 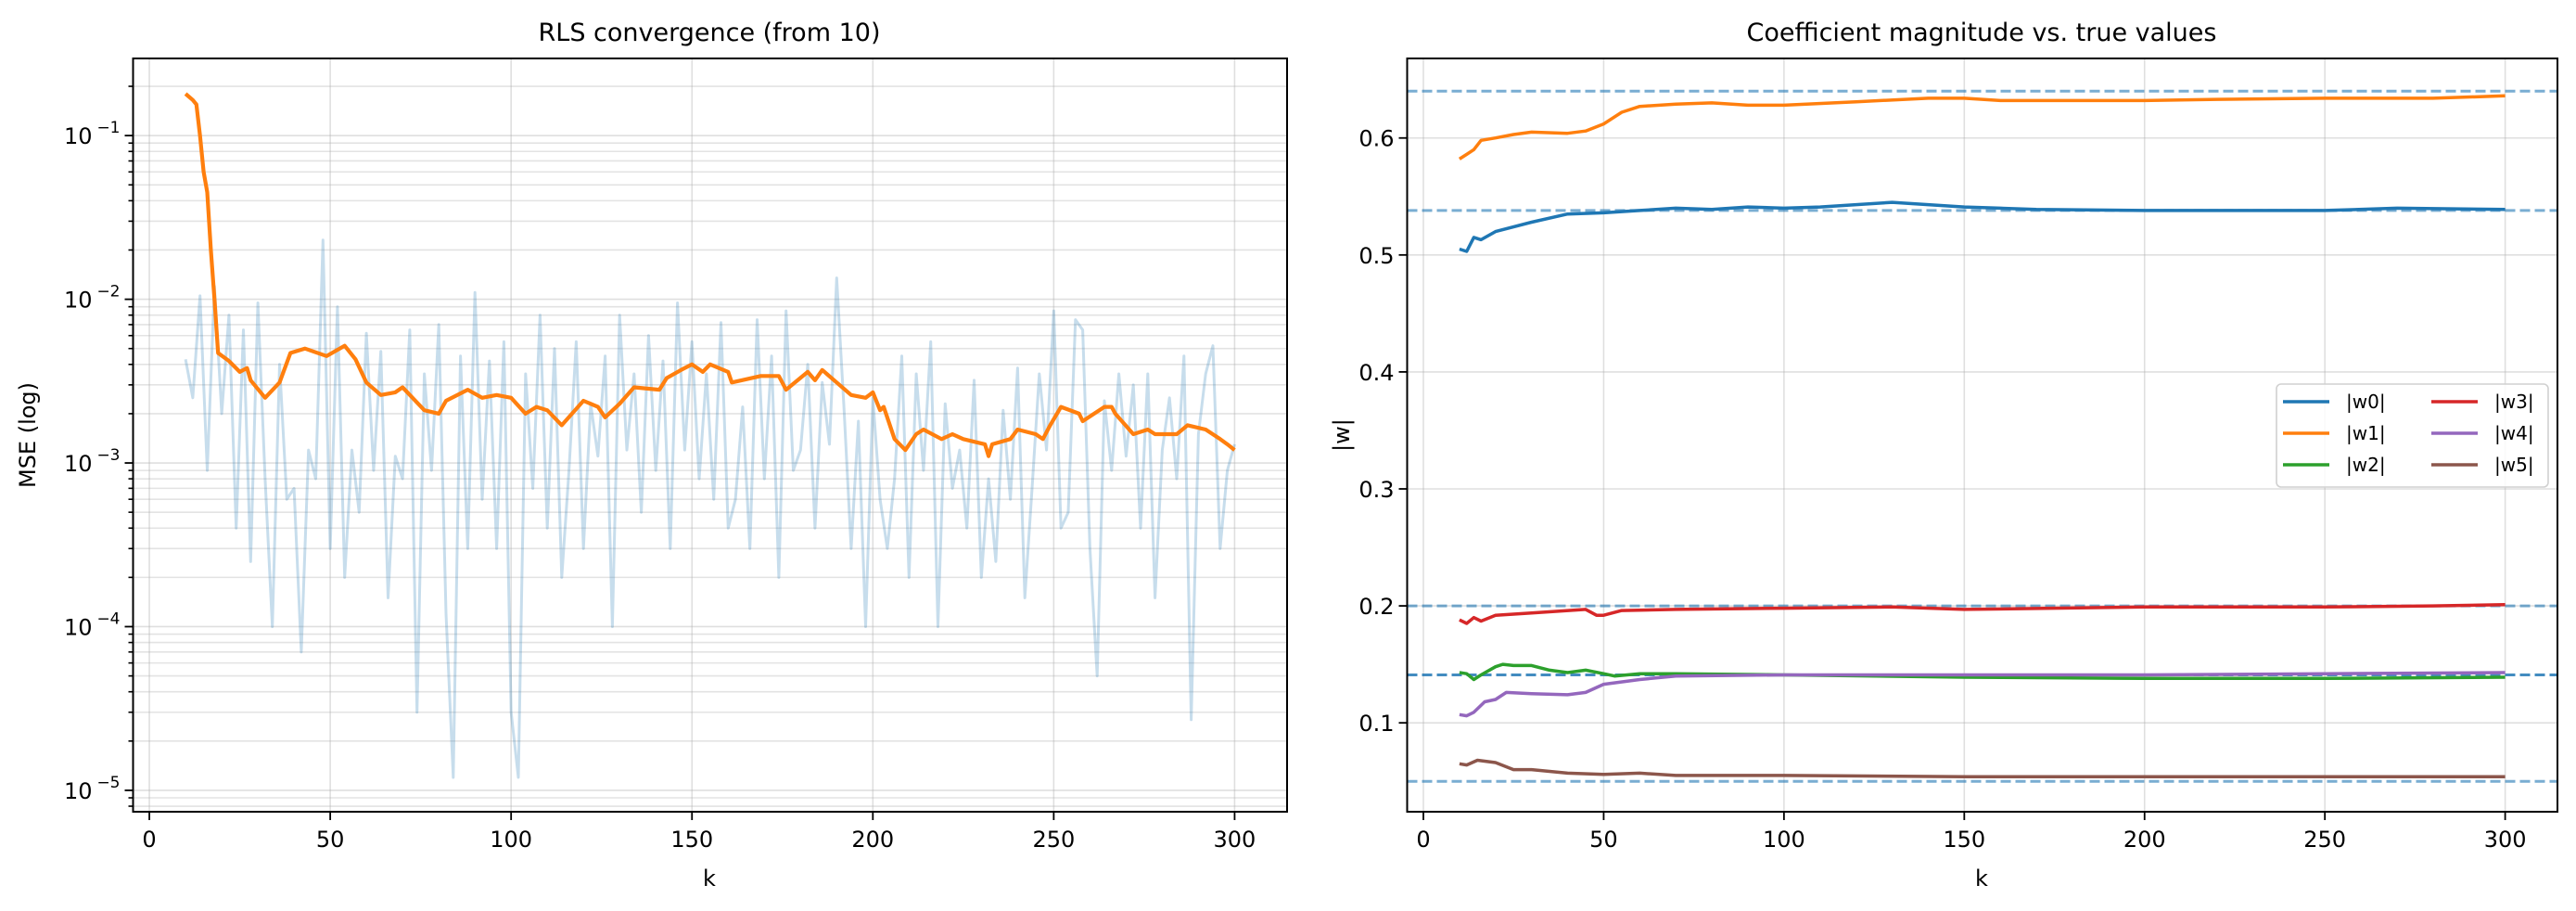 What do you see at coordinates (108, 455) in the screenshot?
I see `y-tick-exponent: −3` at bounding box center [108, 455].